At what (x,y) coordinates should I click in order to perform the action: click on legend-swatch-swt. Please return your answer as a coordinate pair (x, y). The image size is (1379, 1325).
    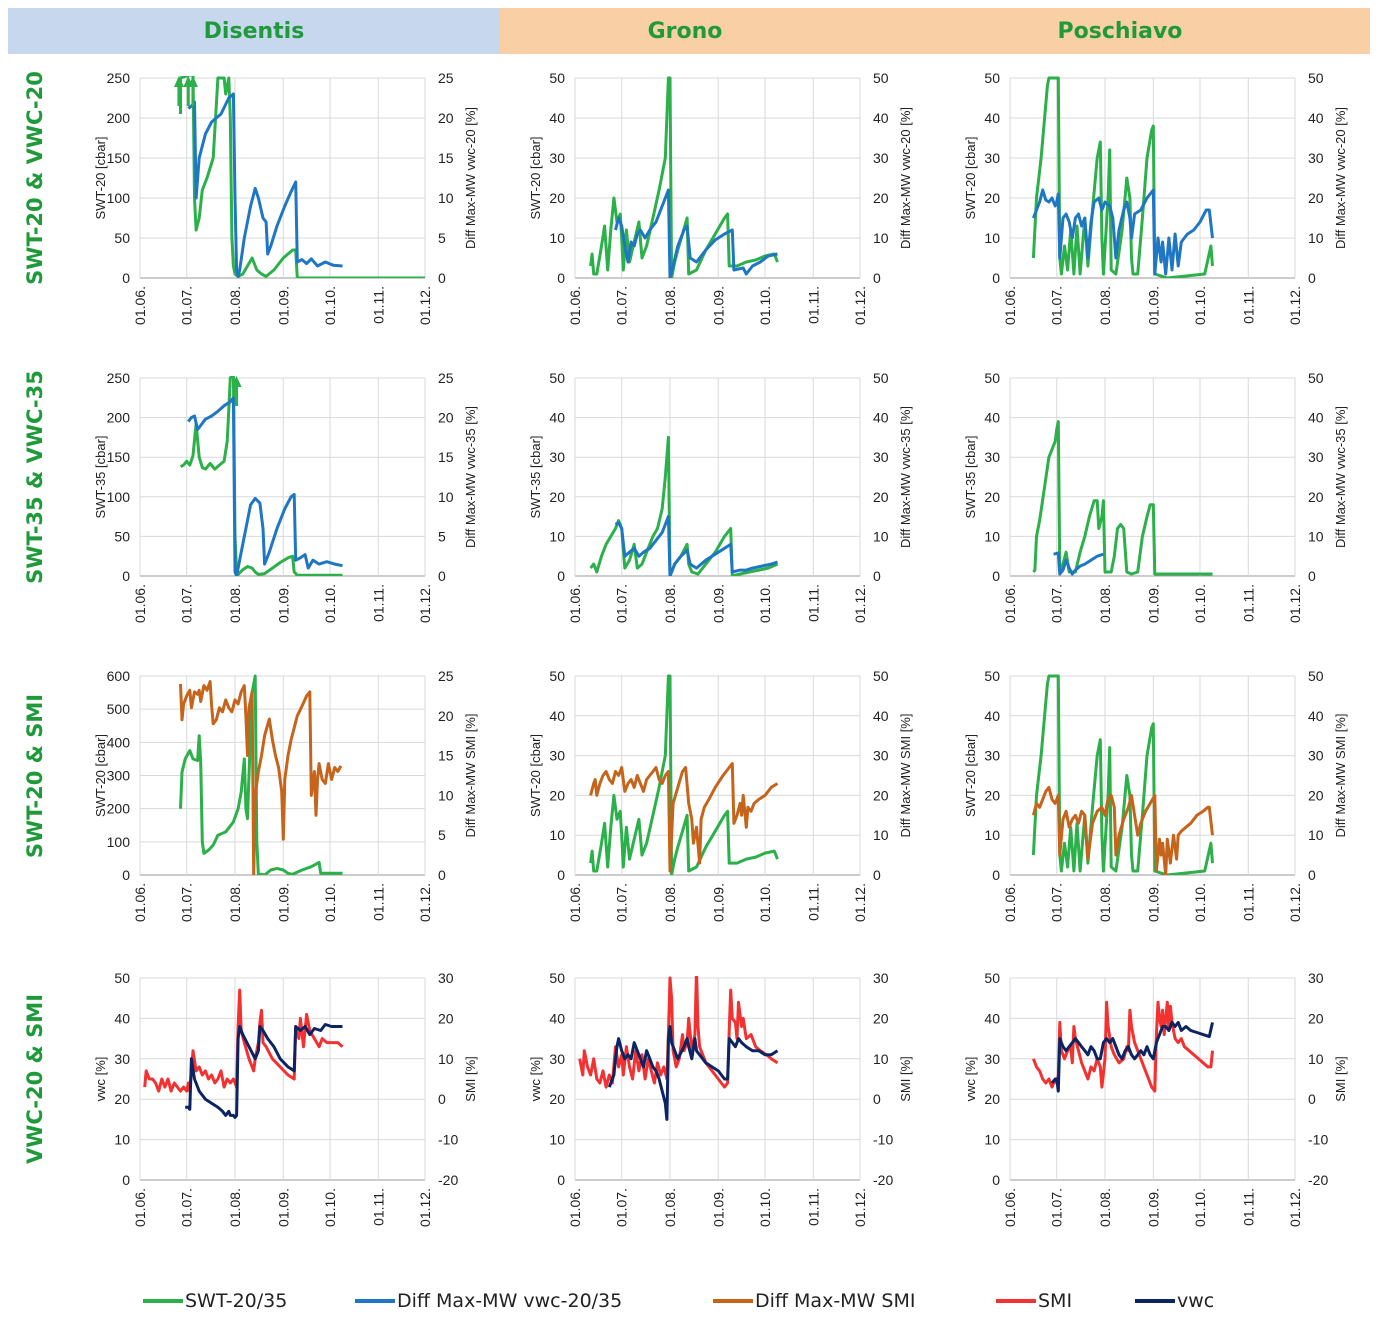
    Looking at the image, I should click on (163, 1301).